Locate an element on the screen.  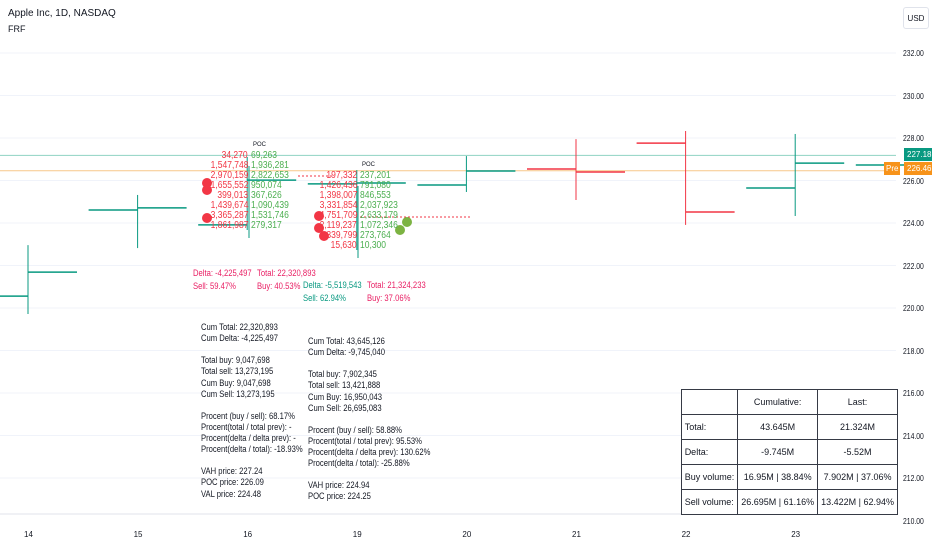
table-row: Delta: -9.745M -5.52M is located at coordinates (789, 452).